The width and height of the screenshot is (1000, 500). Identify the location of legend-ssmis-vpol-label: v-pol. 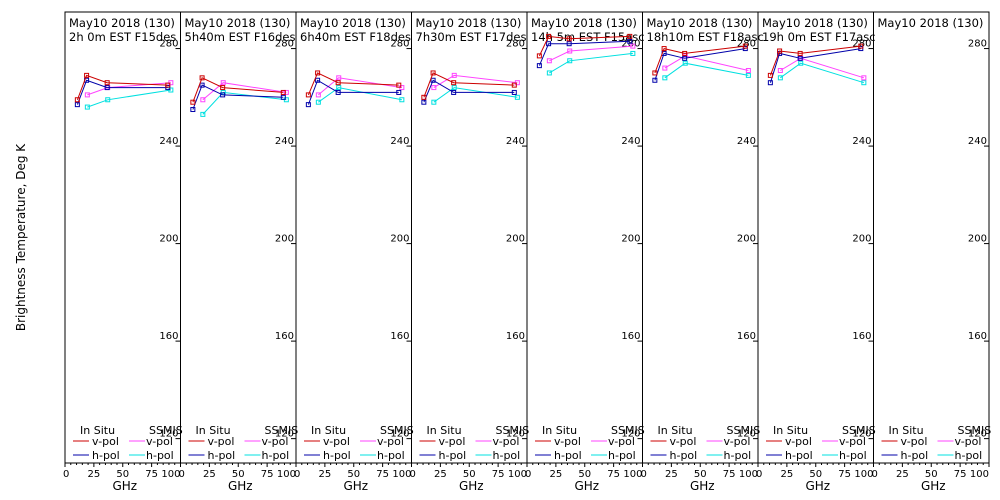
(275, 441).